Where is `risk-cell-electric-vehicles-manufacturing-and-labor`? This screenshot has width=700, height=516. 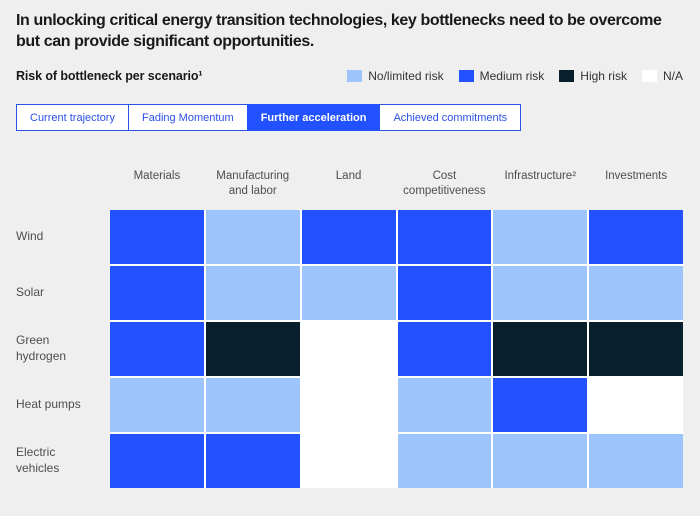 risk-cell-electric-vehicles-manufacturing-and-labor is located at coordinates (252, 461).